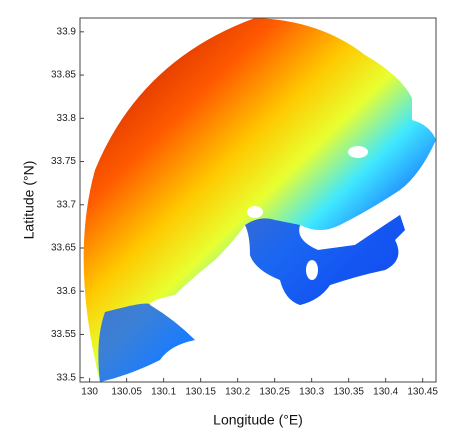  What do you see at coordinates (63, 75) in the screenshot?
I see `y-tick-label: 33.85` at bounding box center [63, 75].